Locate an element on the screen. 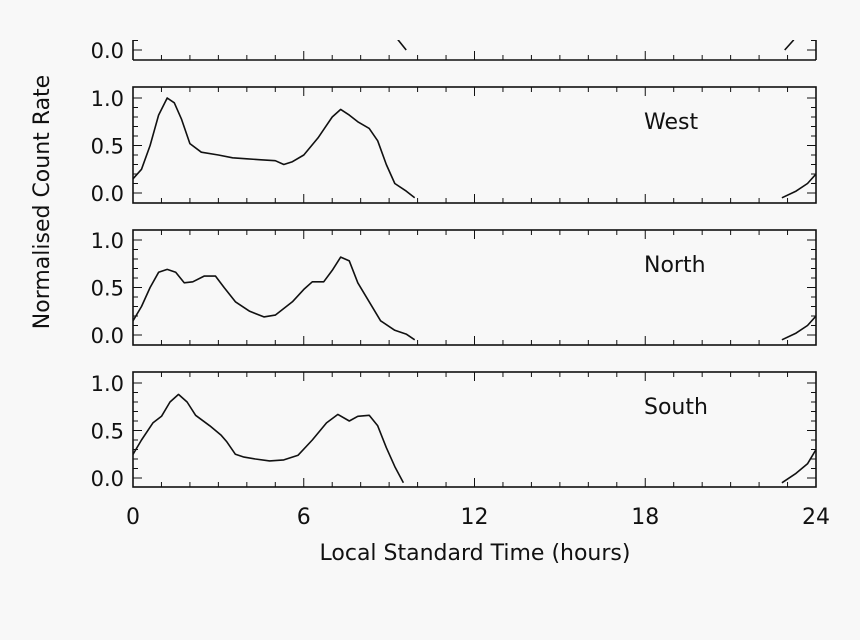 This screenshot has width=860, height=640. panel-label: North is located at coordinates (675, 265).